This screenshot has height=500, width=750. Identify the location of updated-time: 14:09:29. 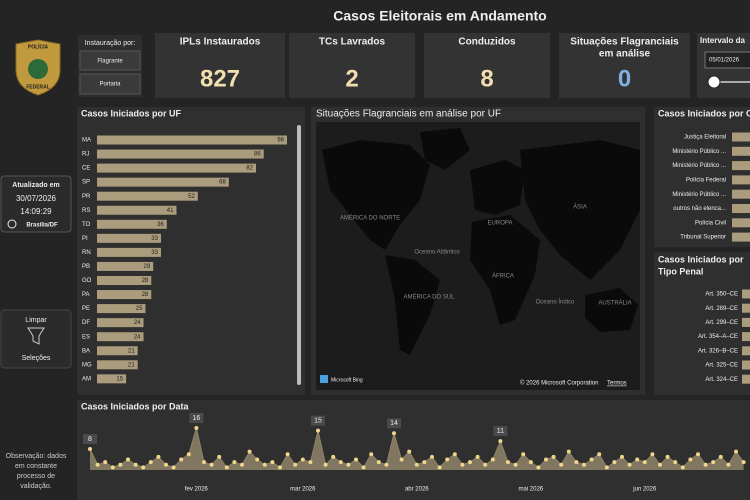
(36, 211).